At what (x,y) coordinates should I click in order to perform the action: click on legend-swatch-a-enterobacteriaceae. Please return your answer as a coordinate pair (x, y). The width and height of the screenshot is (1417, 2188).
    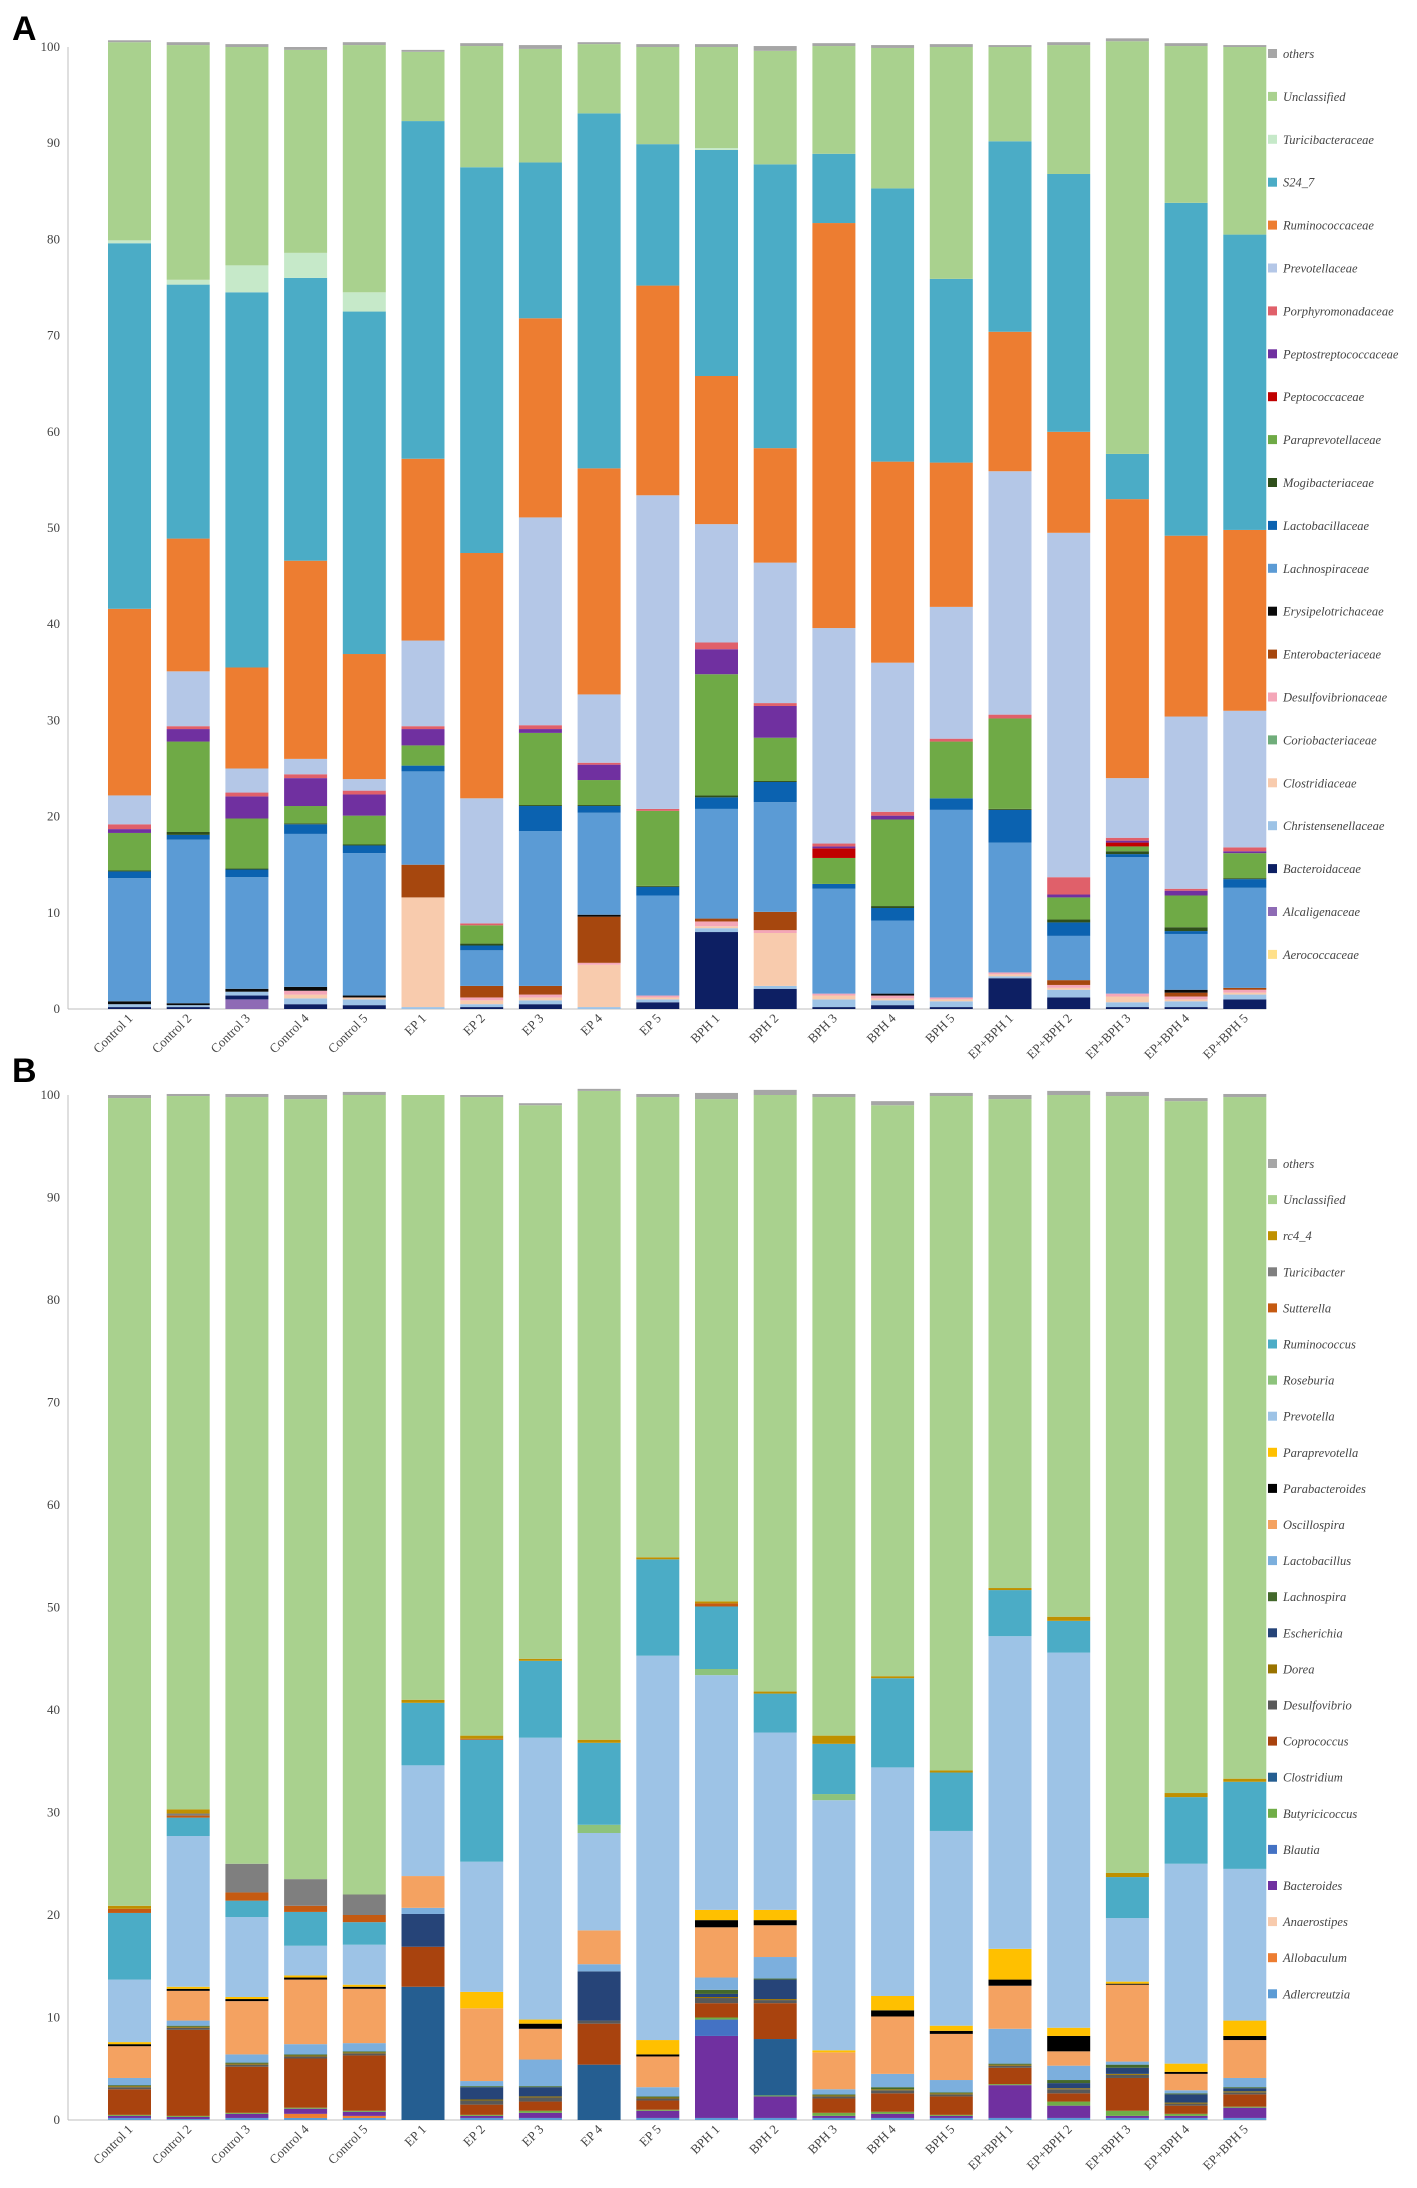
    Looking at the image, I should click on (1272, 654).